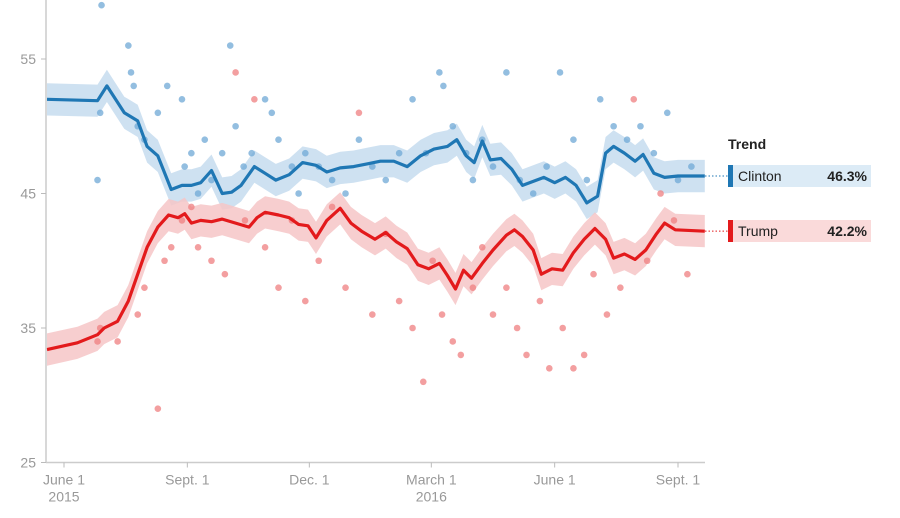  I want to click on y-tick-label: 55, so click(28, 59).